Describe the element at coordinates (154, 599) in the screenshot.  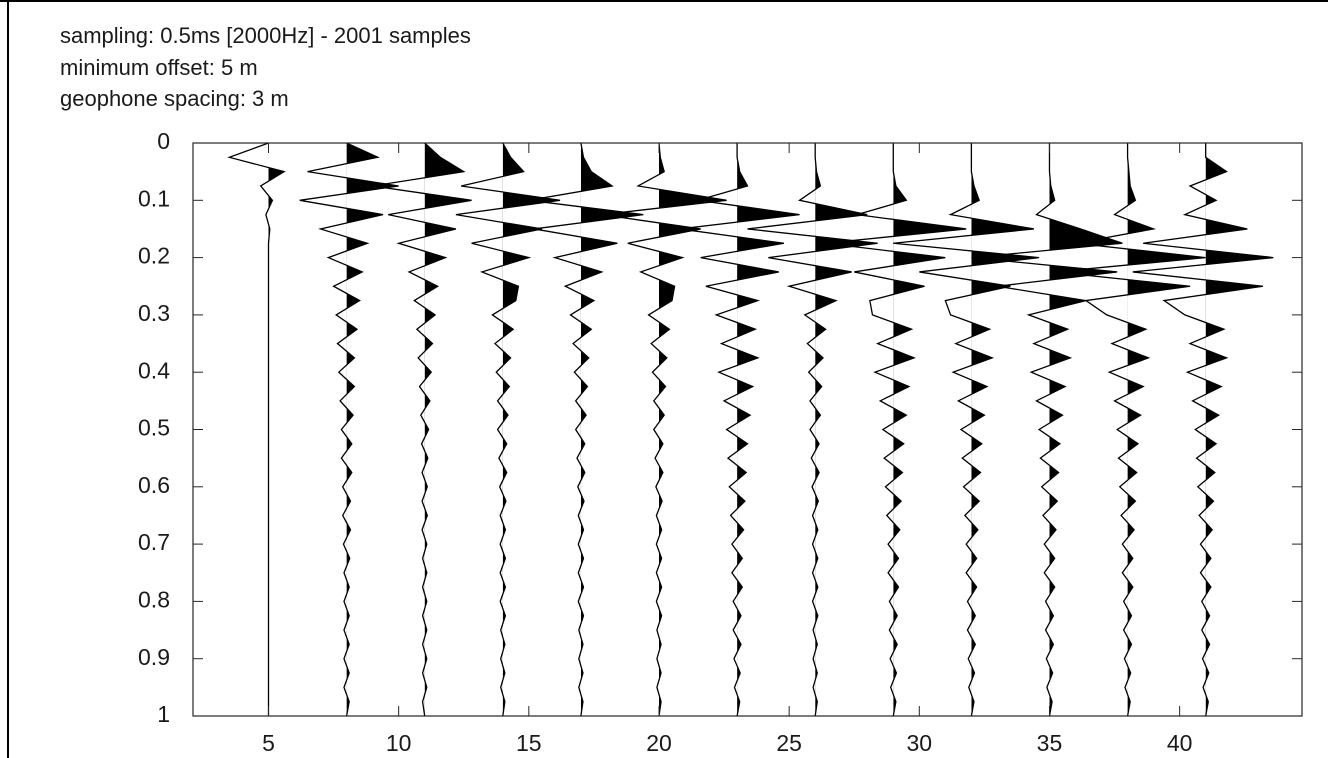
I see `y-tick-label: 0.8` at that location.